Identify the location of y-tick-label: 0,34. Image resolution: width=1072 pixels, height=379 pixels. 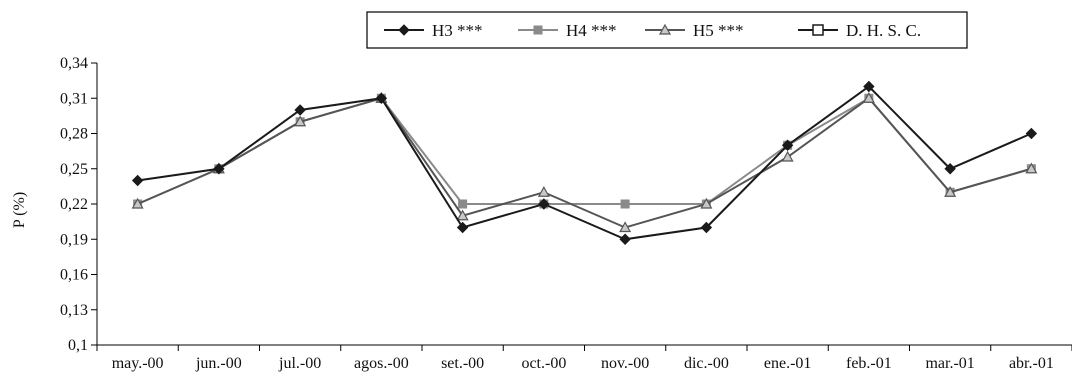
(74, 63).